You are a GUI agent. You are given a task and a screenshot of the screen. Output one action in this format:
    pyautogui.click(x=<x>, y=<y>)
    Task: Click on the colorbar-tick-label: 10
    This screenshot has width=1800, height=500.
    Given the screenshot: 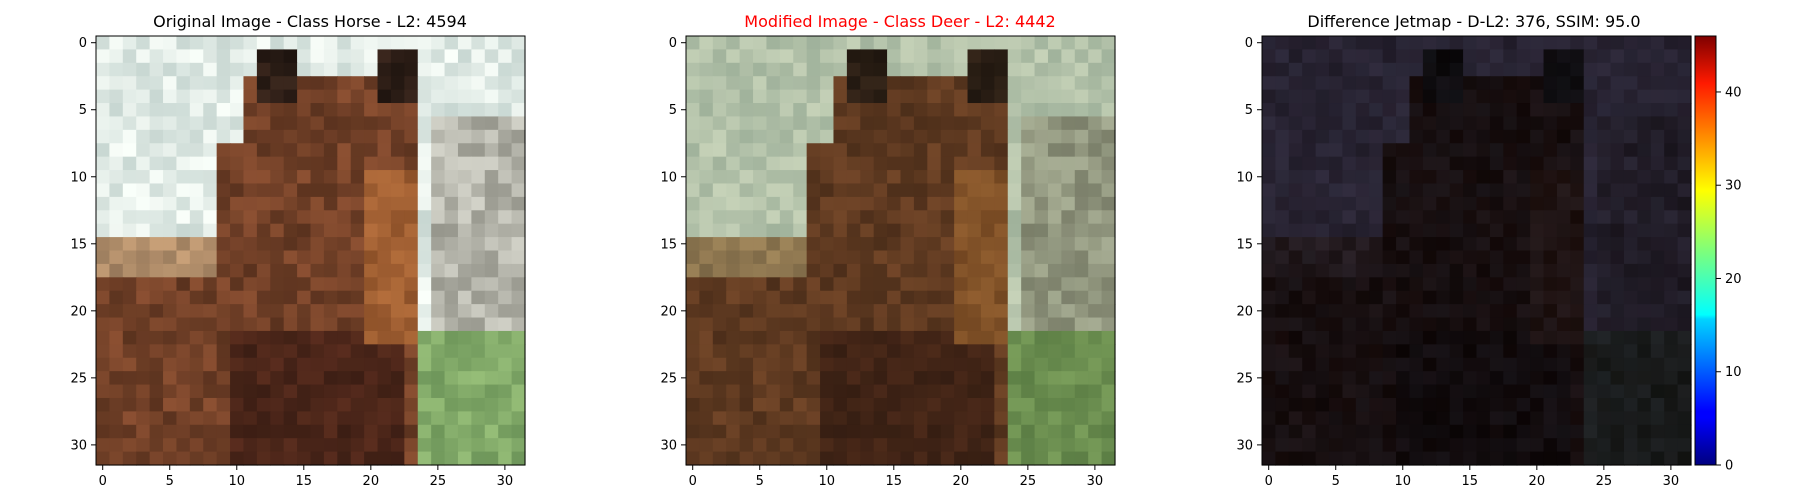 What is the action you would take?
    pyautogui.click(x=1733, y=372)
    